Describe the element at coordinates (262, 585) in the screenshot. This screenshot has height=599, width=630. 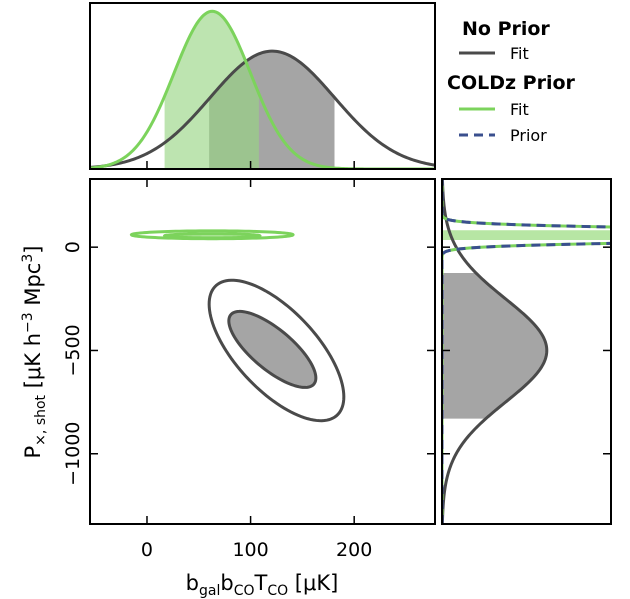
I see `x-axis-label: bgalbCOTCO [μK]` at that location.